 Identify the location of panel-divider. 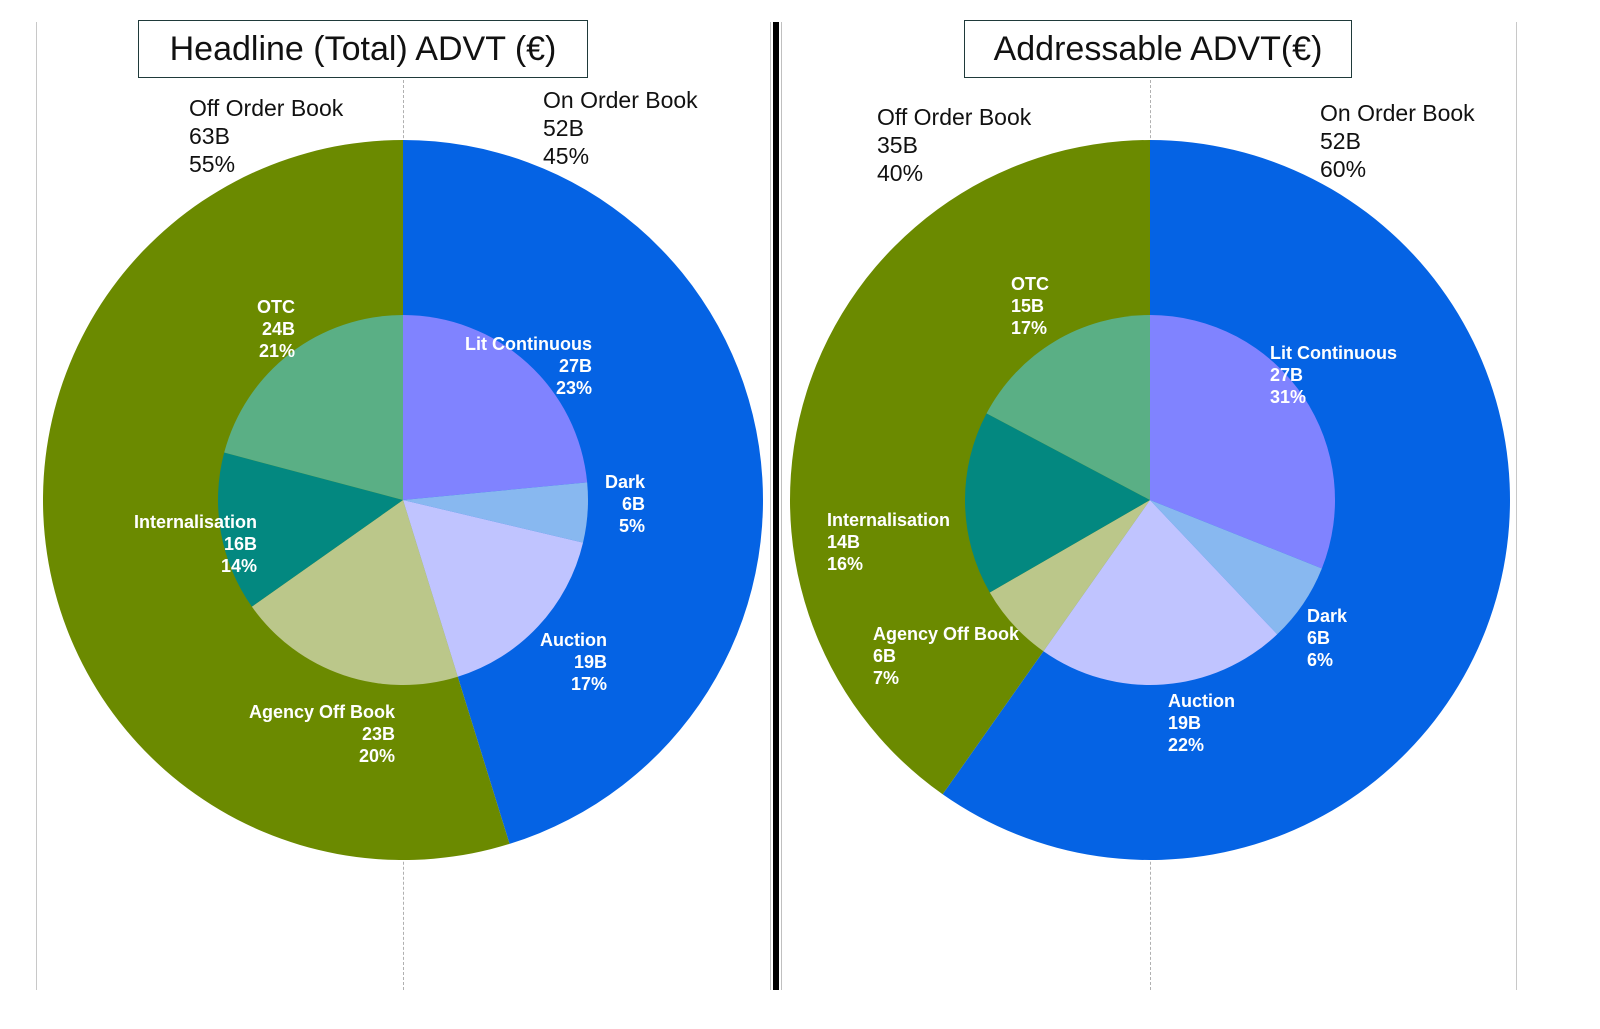
(776, 506).